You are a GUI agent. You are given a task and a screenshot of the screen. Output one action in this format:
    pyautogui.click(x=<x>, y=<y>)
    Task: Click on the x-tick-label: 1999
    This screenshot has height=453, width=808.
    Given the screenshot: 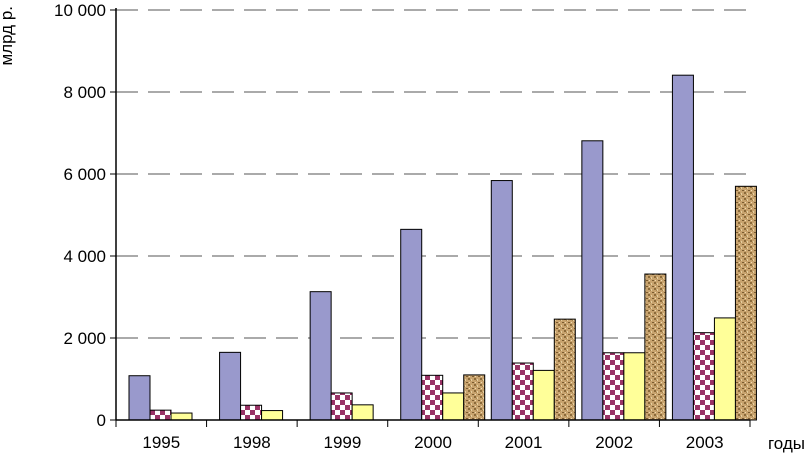 What is the action you would take?
    pyautogui.click(x=343, y=442)
    